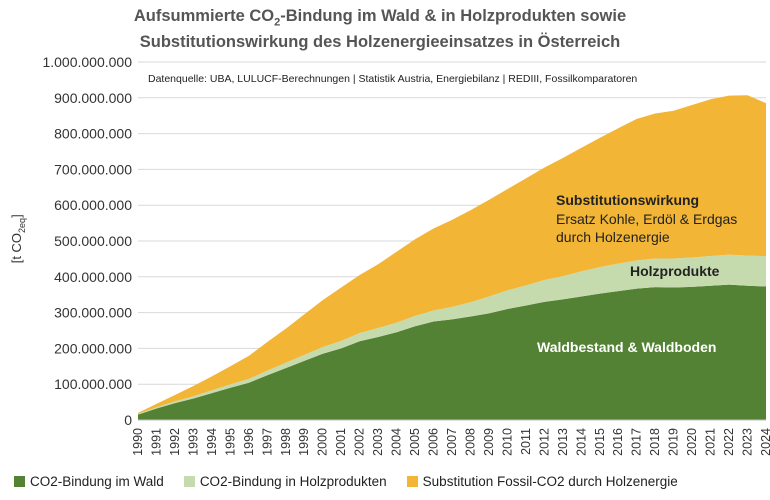 The image size is (770, 500). I want to click on y-tick-label: 600.000.000, so click(93, 205).